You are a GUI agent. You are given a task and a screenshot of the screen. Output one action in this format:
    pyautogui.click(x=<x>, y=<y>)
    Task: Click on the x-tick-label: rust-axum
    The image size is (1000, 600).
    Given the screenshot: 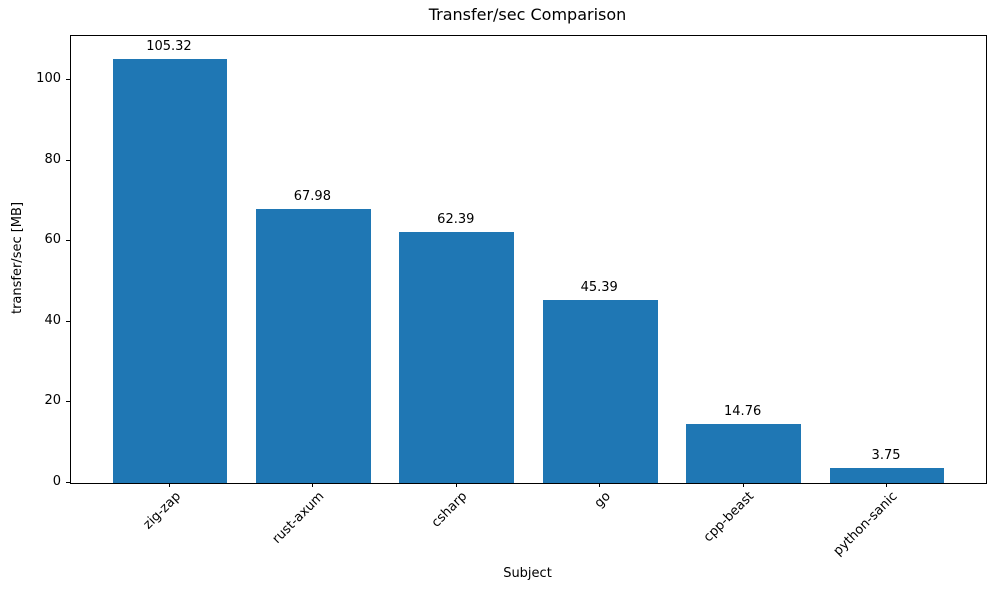 What is the action you would take?
    pyautogui.click(x=298, y=518)
    